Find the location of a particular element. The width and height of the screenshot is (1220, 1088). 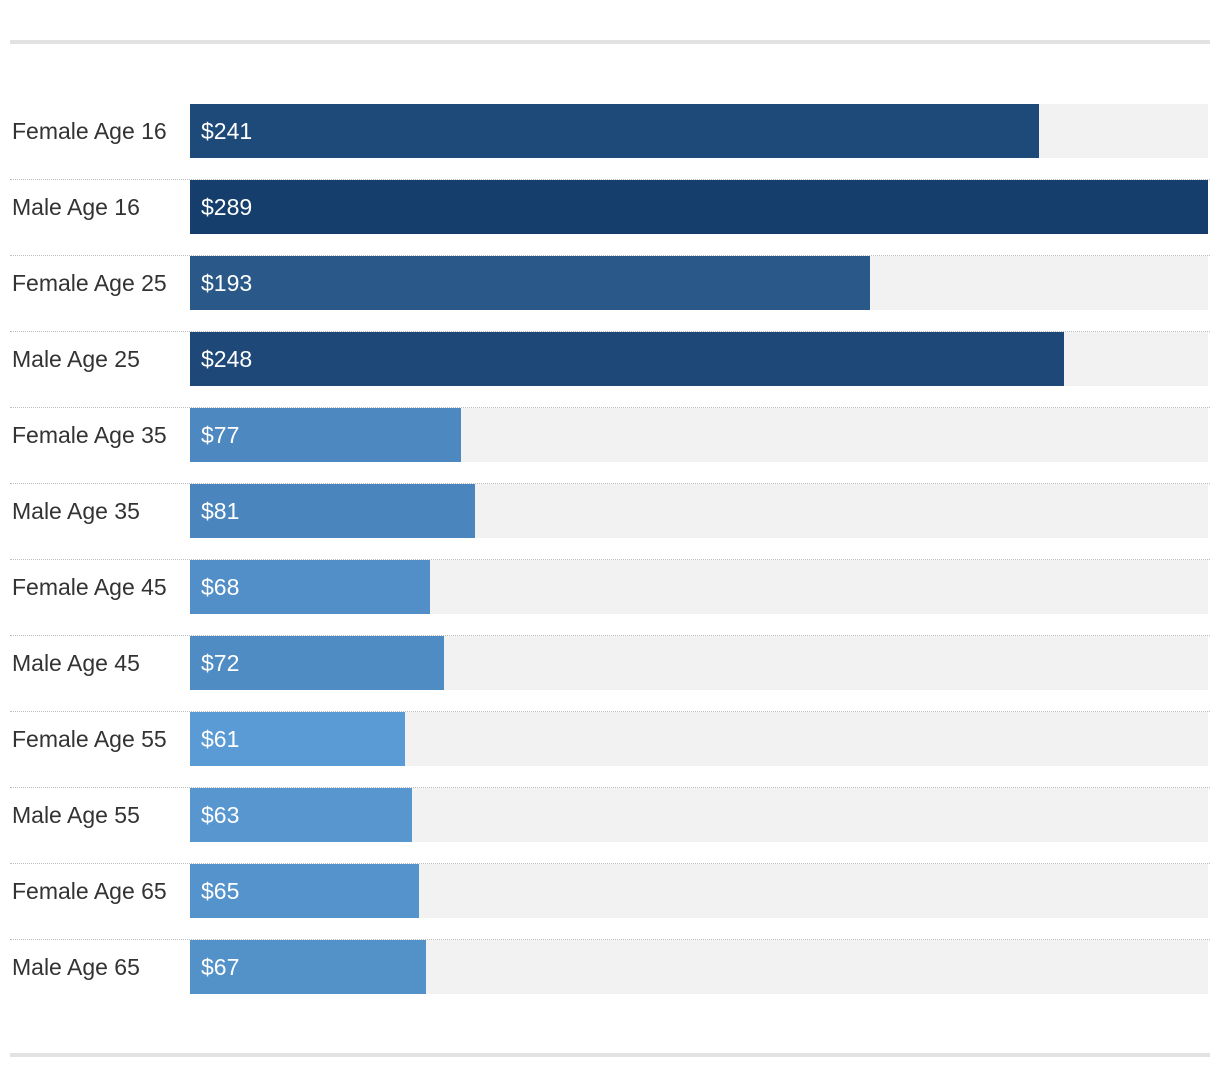

bar-row: Female Age 25 $193 is located at coordinates (610, 294).